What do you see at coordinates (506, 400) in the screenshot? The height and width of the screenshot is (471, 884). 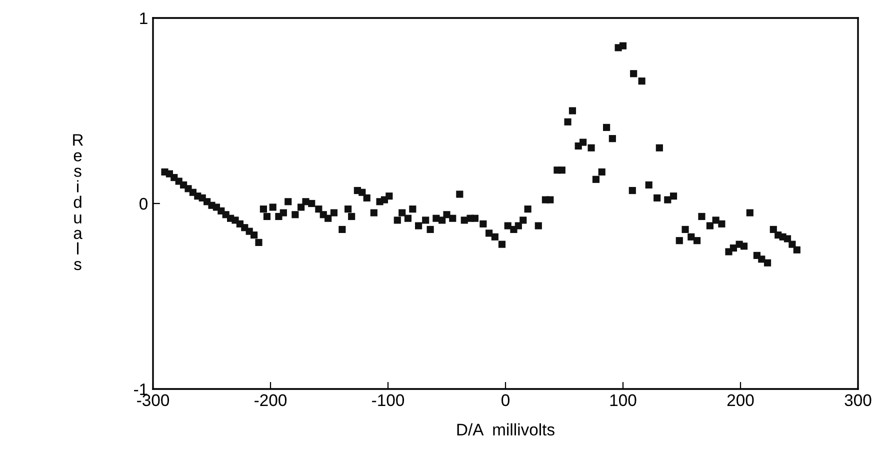 I see `x-tick-label: 0` at bounding box center [506, 400].